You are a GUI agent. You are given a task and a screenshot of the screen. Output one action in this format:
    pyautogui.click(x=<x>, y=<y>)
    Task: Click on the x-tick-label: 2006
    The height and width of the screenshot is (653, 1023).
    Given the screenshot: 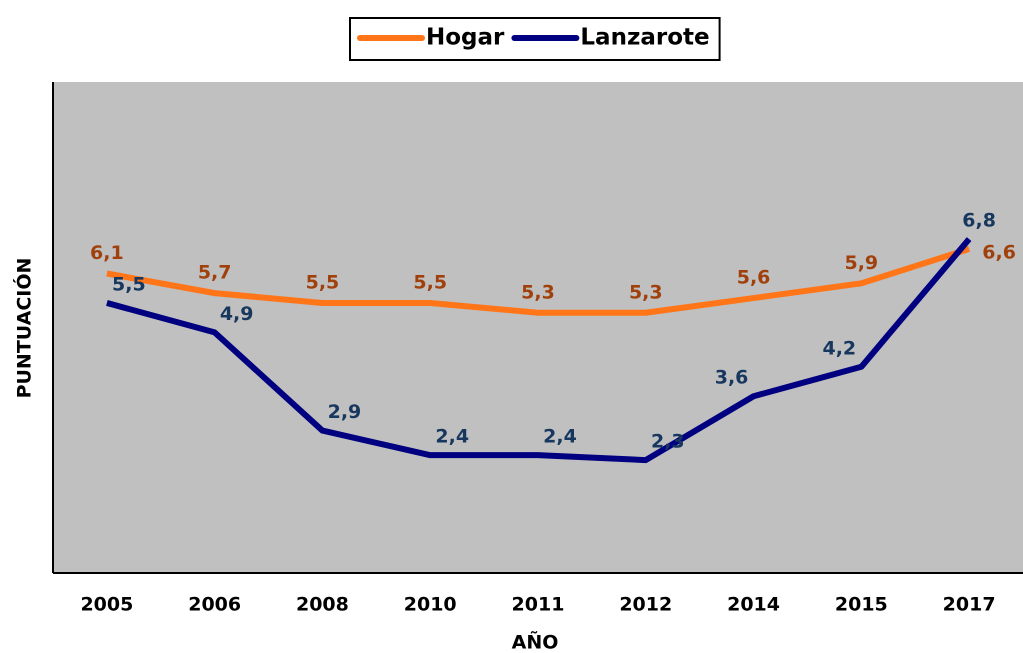 What is the action you would take?
    pyautogui.click(x=214, y=605)
    